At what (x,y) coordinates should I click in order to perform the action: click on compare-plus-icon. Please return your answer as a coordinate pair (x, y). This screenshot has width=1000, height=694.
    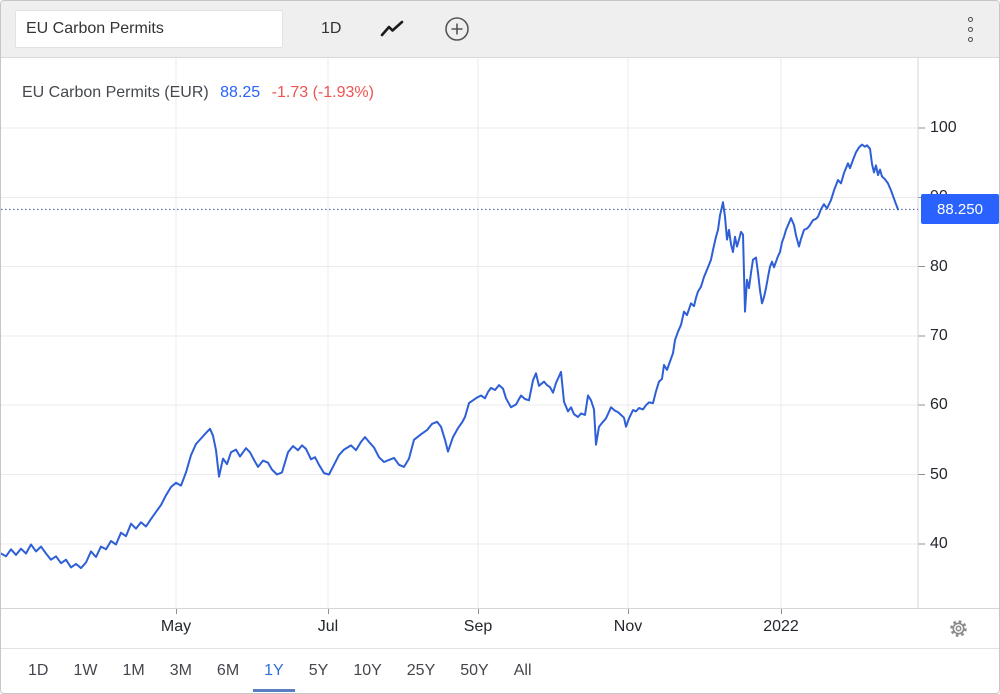
    Looking at the image, I should click on (457, 29).